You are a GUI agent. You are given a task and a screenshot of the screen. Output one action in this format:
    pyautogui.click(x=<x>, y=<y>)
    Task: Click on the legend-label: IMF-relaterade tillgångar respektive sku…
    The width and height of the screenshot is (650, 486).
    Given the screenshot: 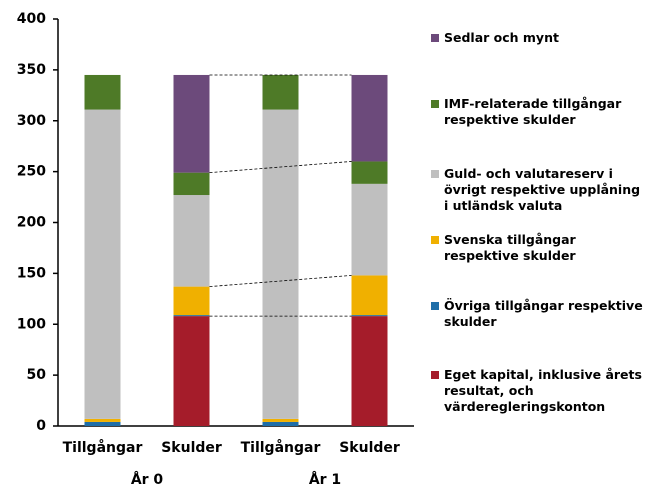 What is the action you would take?
    pyautogui.click(x=533, y=111)
    